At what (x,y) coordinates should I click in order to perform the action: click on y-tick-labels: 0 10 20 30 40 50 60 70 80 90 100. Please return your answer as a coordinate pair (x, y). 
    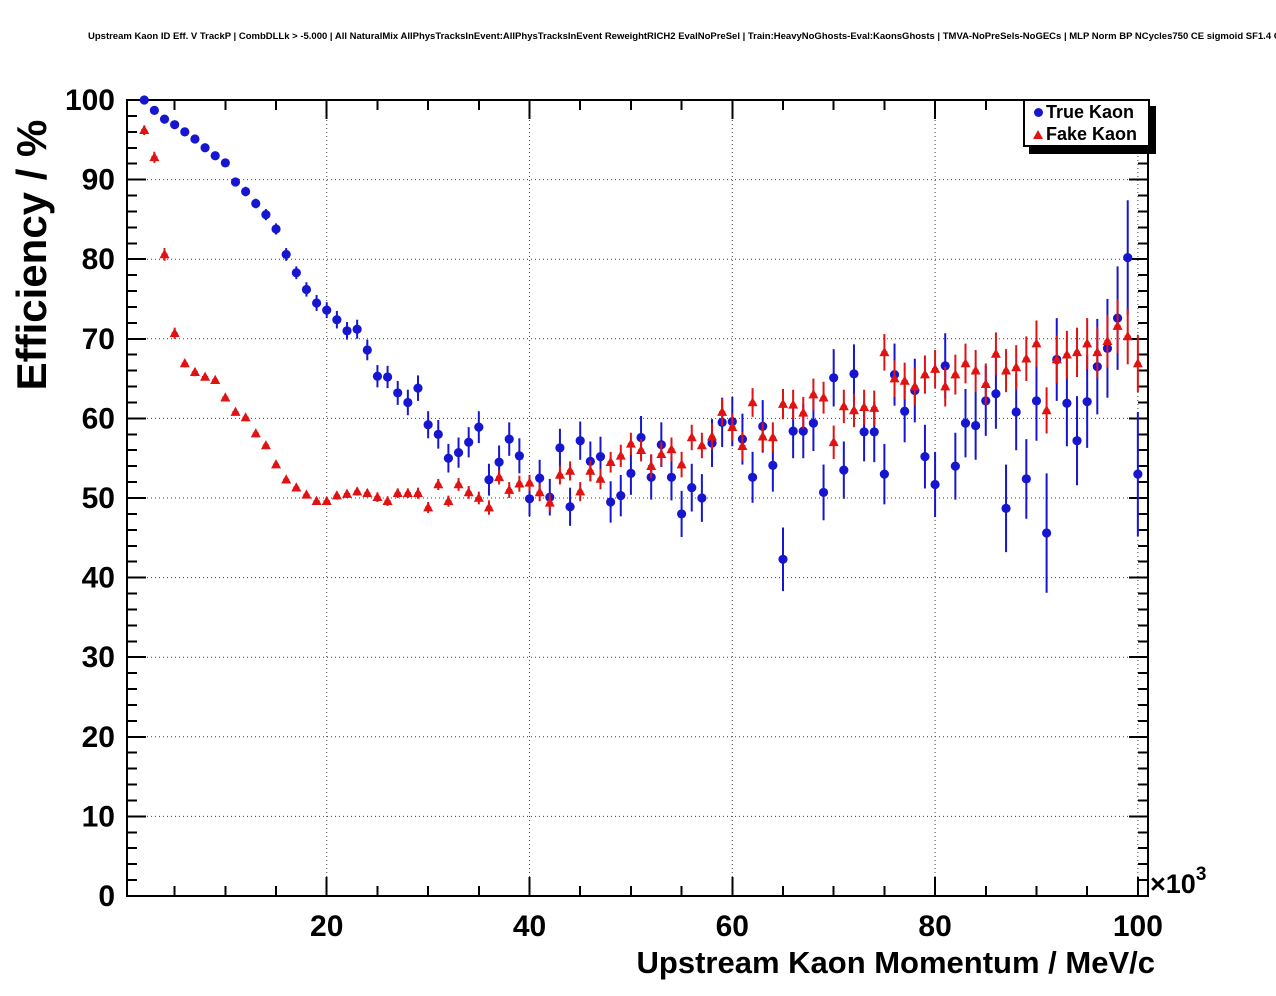
    Looking at the image, I should click on (90, 498).